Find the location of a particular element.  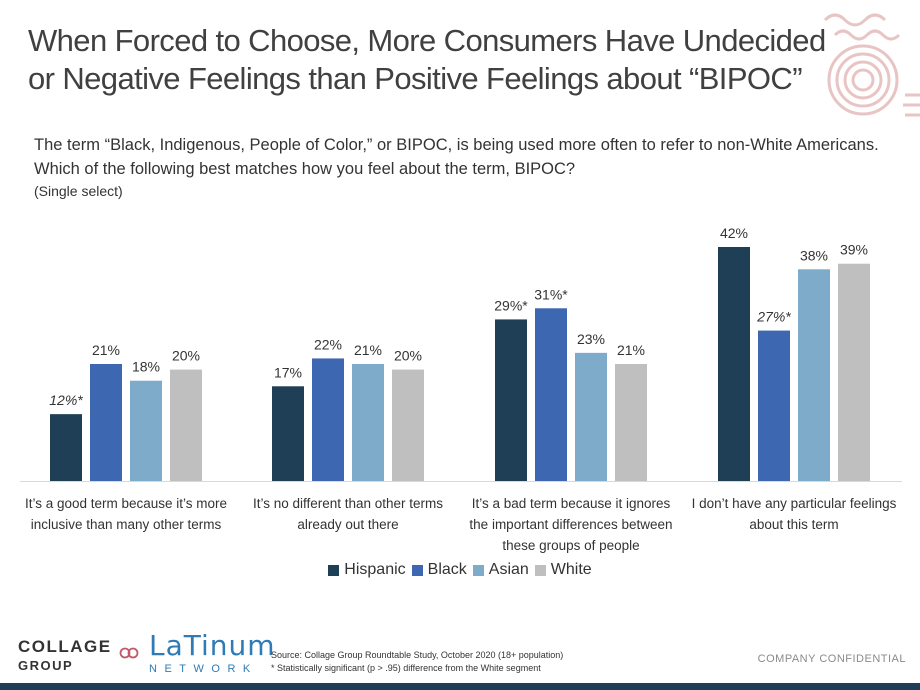

legend-item-hispanic: Hispanic is located at coordinates (367, 570).